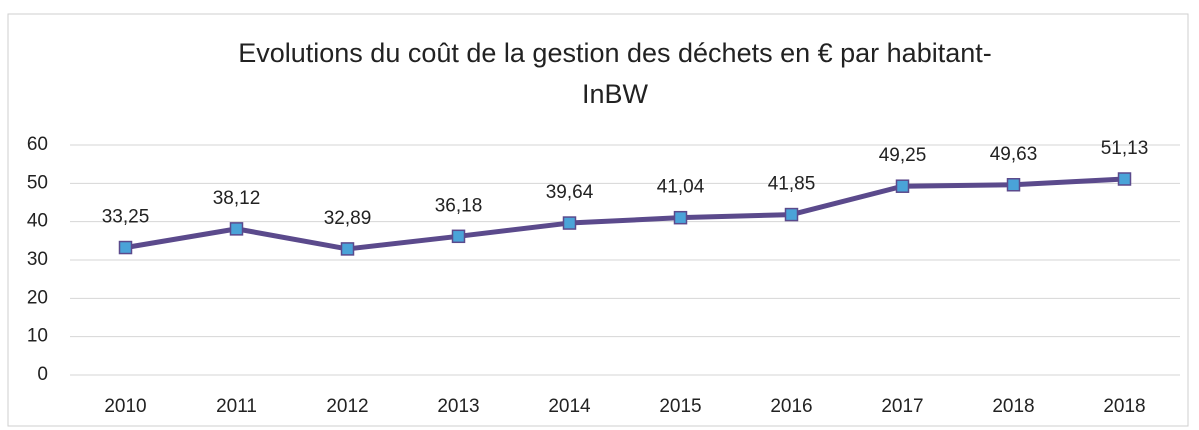 The height and width of the screenshot is (430, 1199). Describe the element at coordinates (791, 406) in the screenshot. I see `x-tick-label: 2016` at that location.